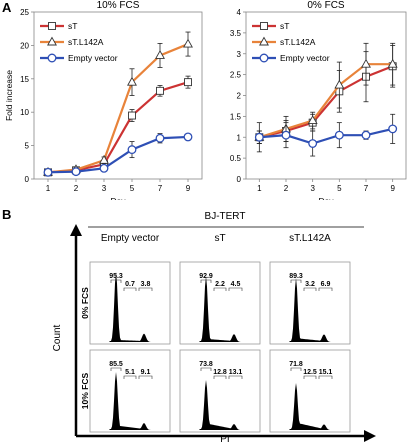  What do you see at coordinates (310, 372) in the screenshot?
I see `gate-percent-label: 12.5` at bounding box center [310, 372].